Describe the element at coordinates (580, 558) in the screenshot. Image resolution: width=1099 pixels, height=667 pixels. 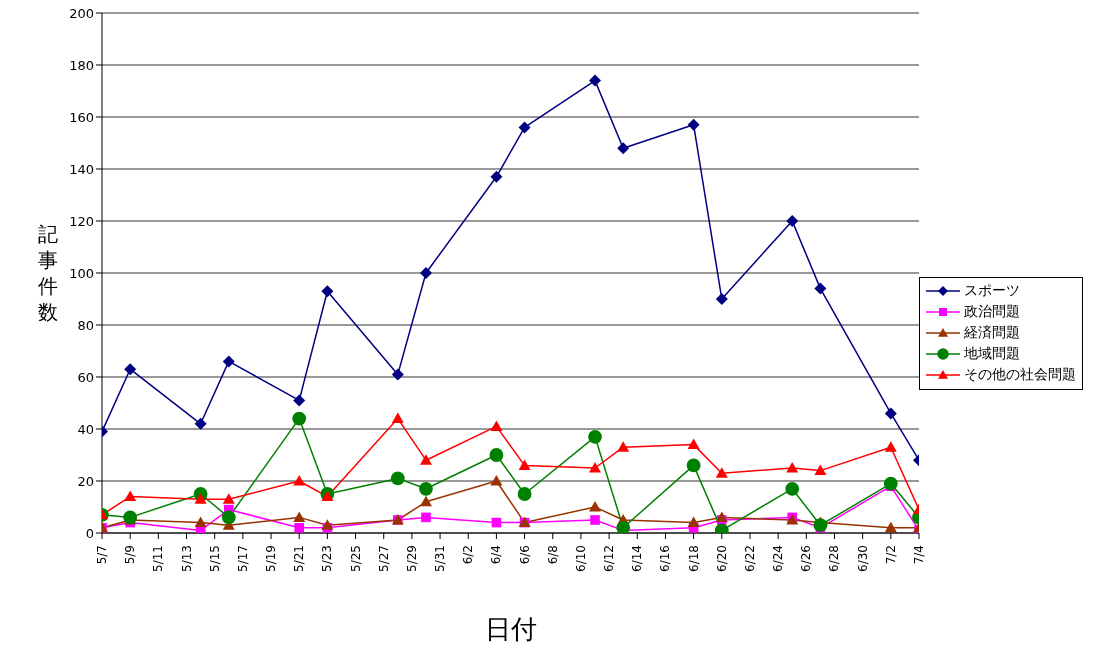
I see `x-tick-label: 6/10` at that location.